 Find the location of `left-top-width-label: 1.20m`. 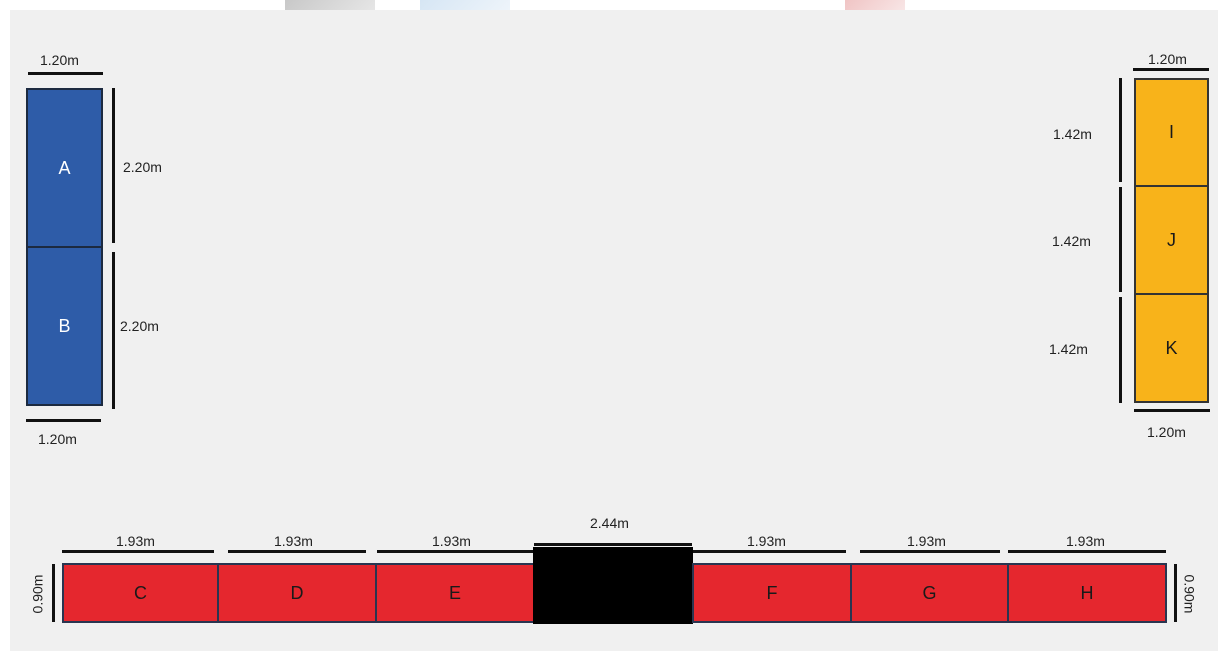

left-top-width-label: 1.20m is located at coordinates (59, 60).